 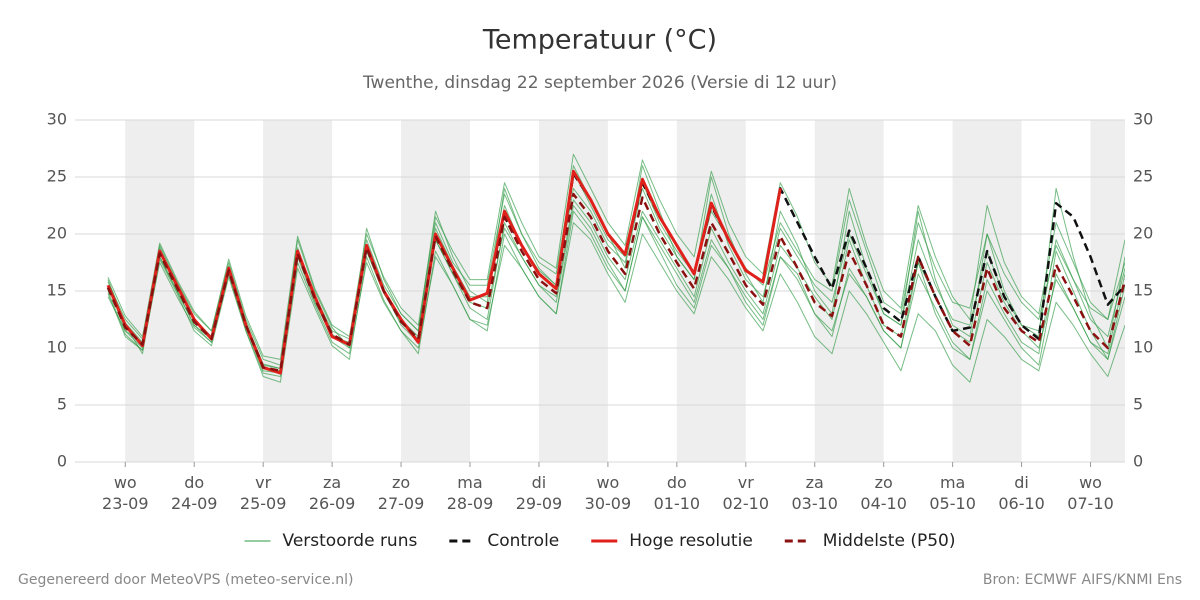 I want to click on x-tick-label: di 29-09, so click(x=539, y=493).